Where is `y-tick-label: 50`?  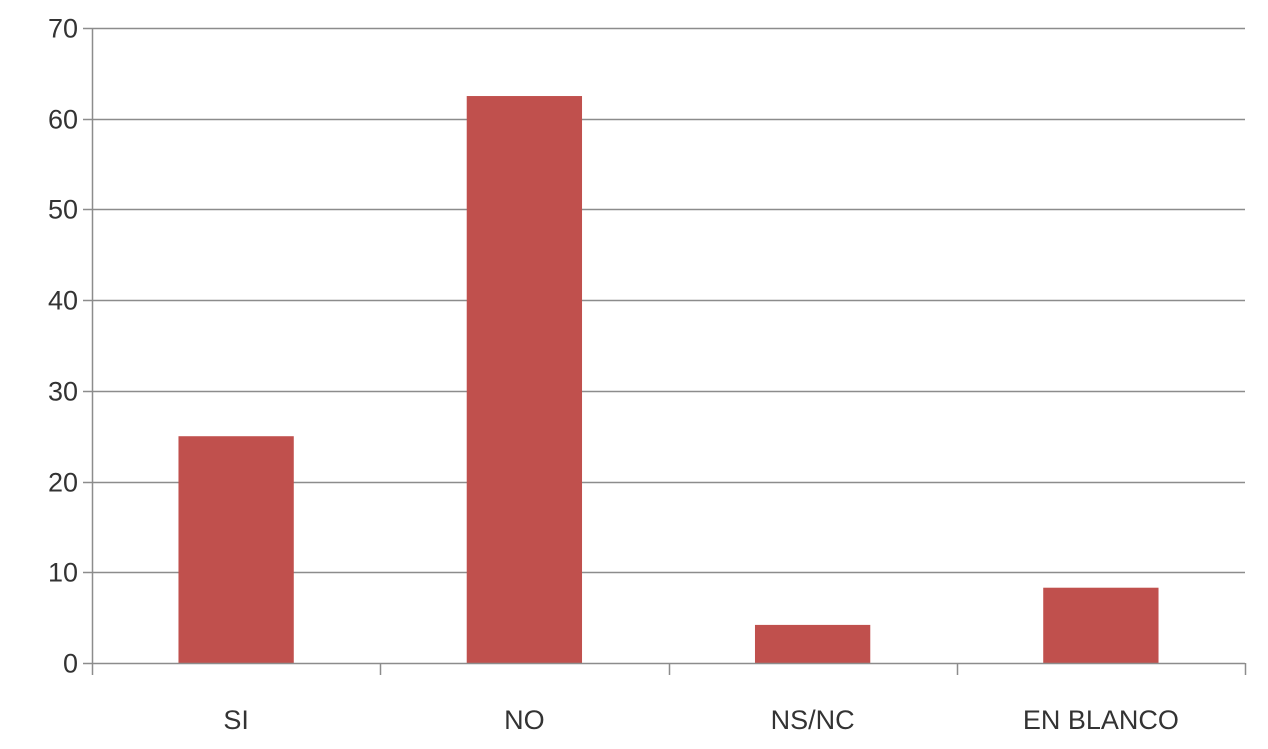 y-tick-label: 50 is located at coordinates (63, 210).